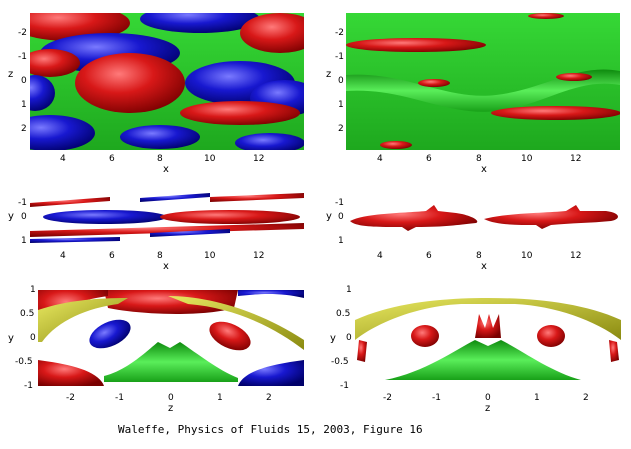 The image size is (631, 449). Describe the element at coordinates (483, 360) in the screenshot. I see `green-surface` at that location.